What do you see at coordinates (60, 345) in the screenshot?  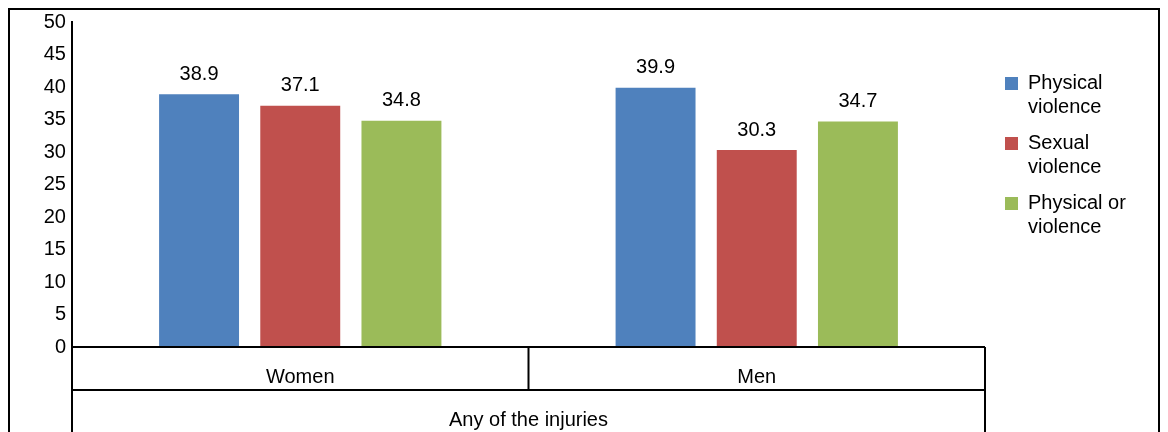 I see `y-tick-label: 0` at bounding box center [60, 345].